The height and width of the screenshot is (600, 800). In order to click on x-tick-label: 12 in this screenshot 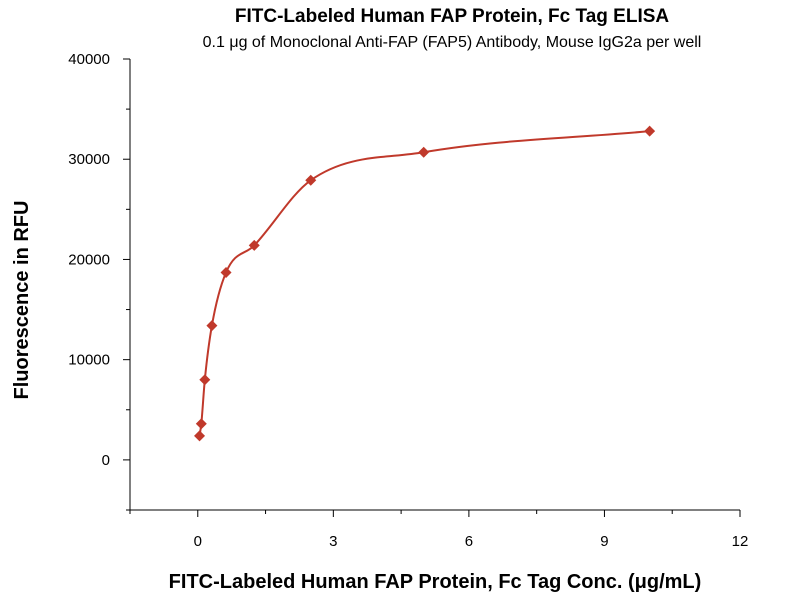, I will do `click(740, 541)`.